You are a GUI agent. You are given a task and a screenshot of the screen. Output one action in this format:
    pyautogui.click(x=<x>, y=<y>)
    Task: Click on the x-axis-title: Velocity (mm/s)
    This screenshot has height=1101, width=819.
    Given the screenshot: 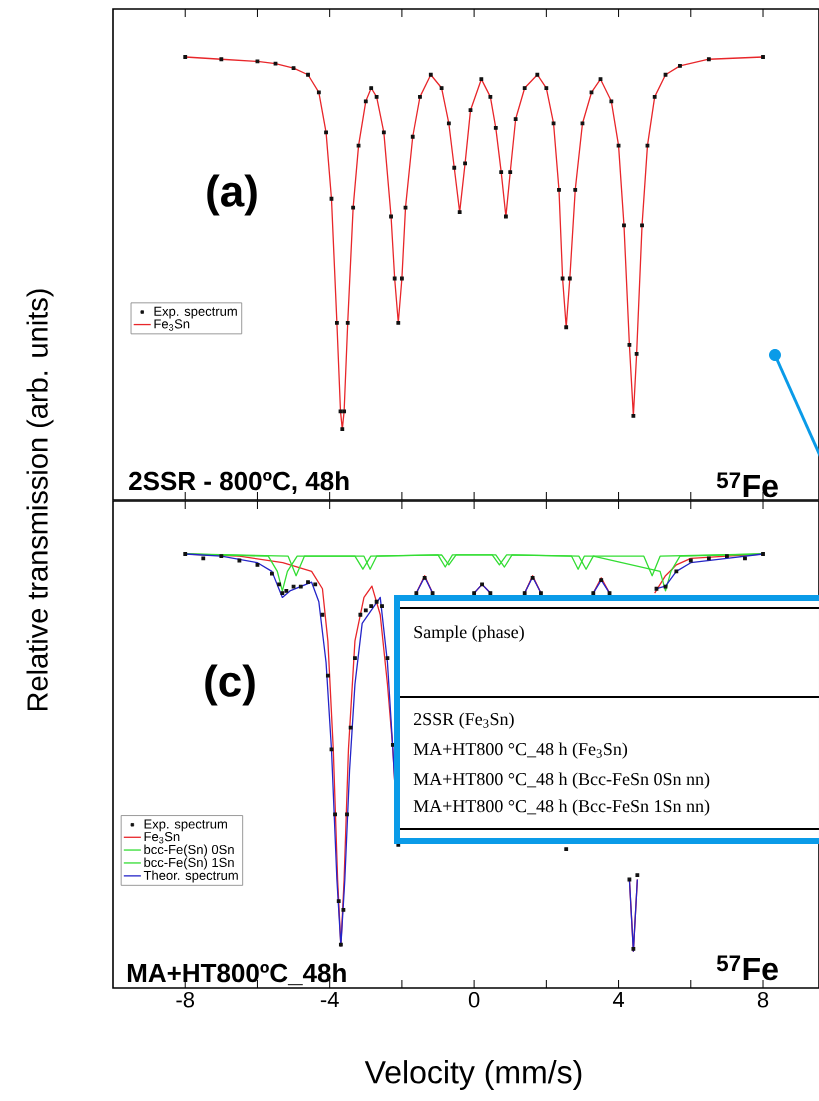 What is the action you would take?
    pyautogui.click(x=473, y=1075)
    